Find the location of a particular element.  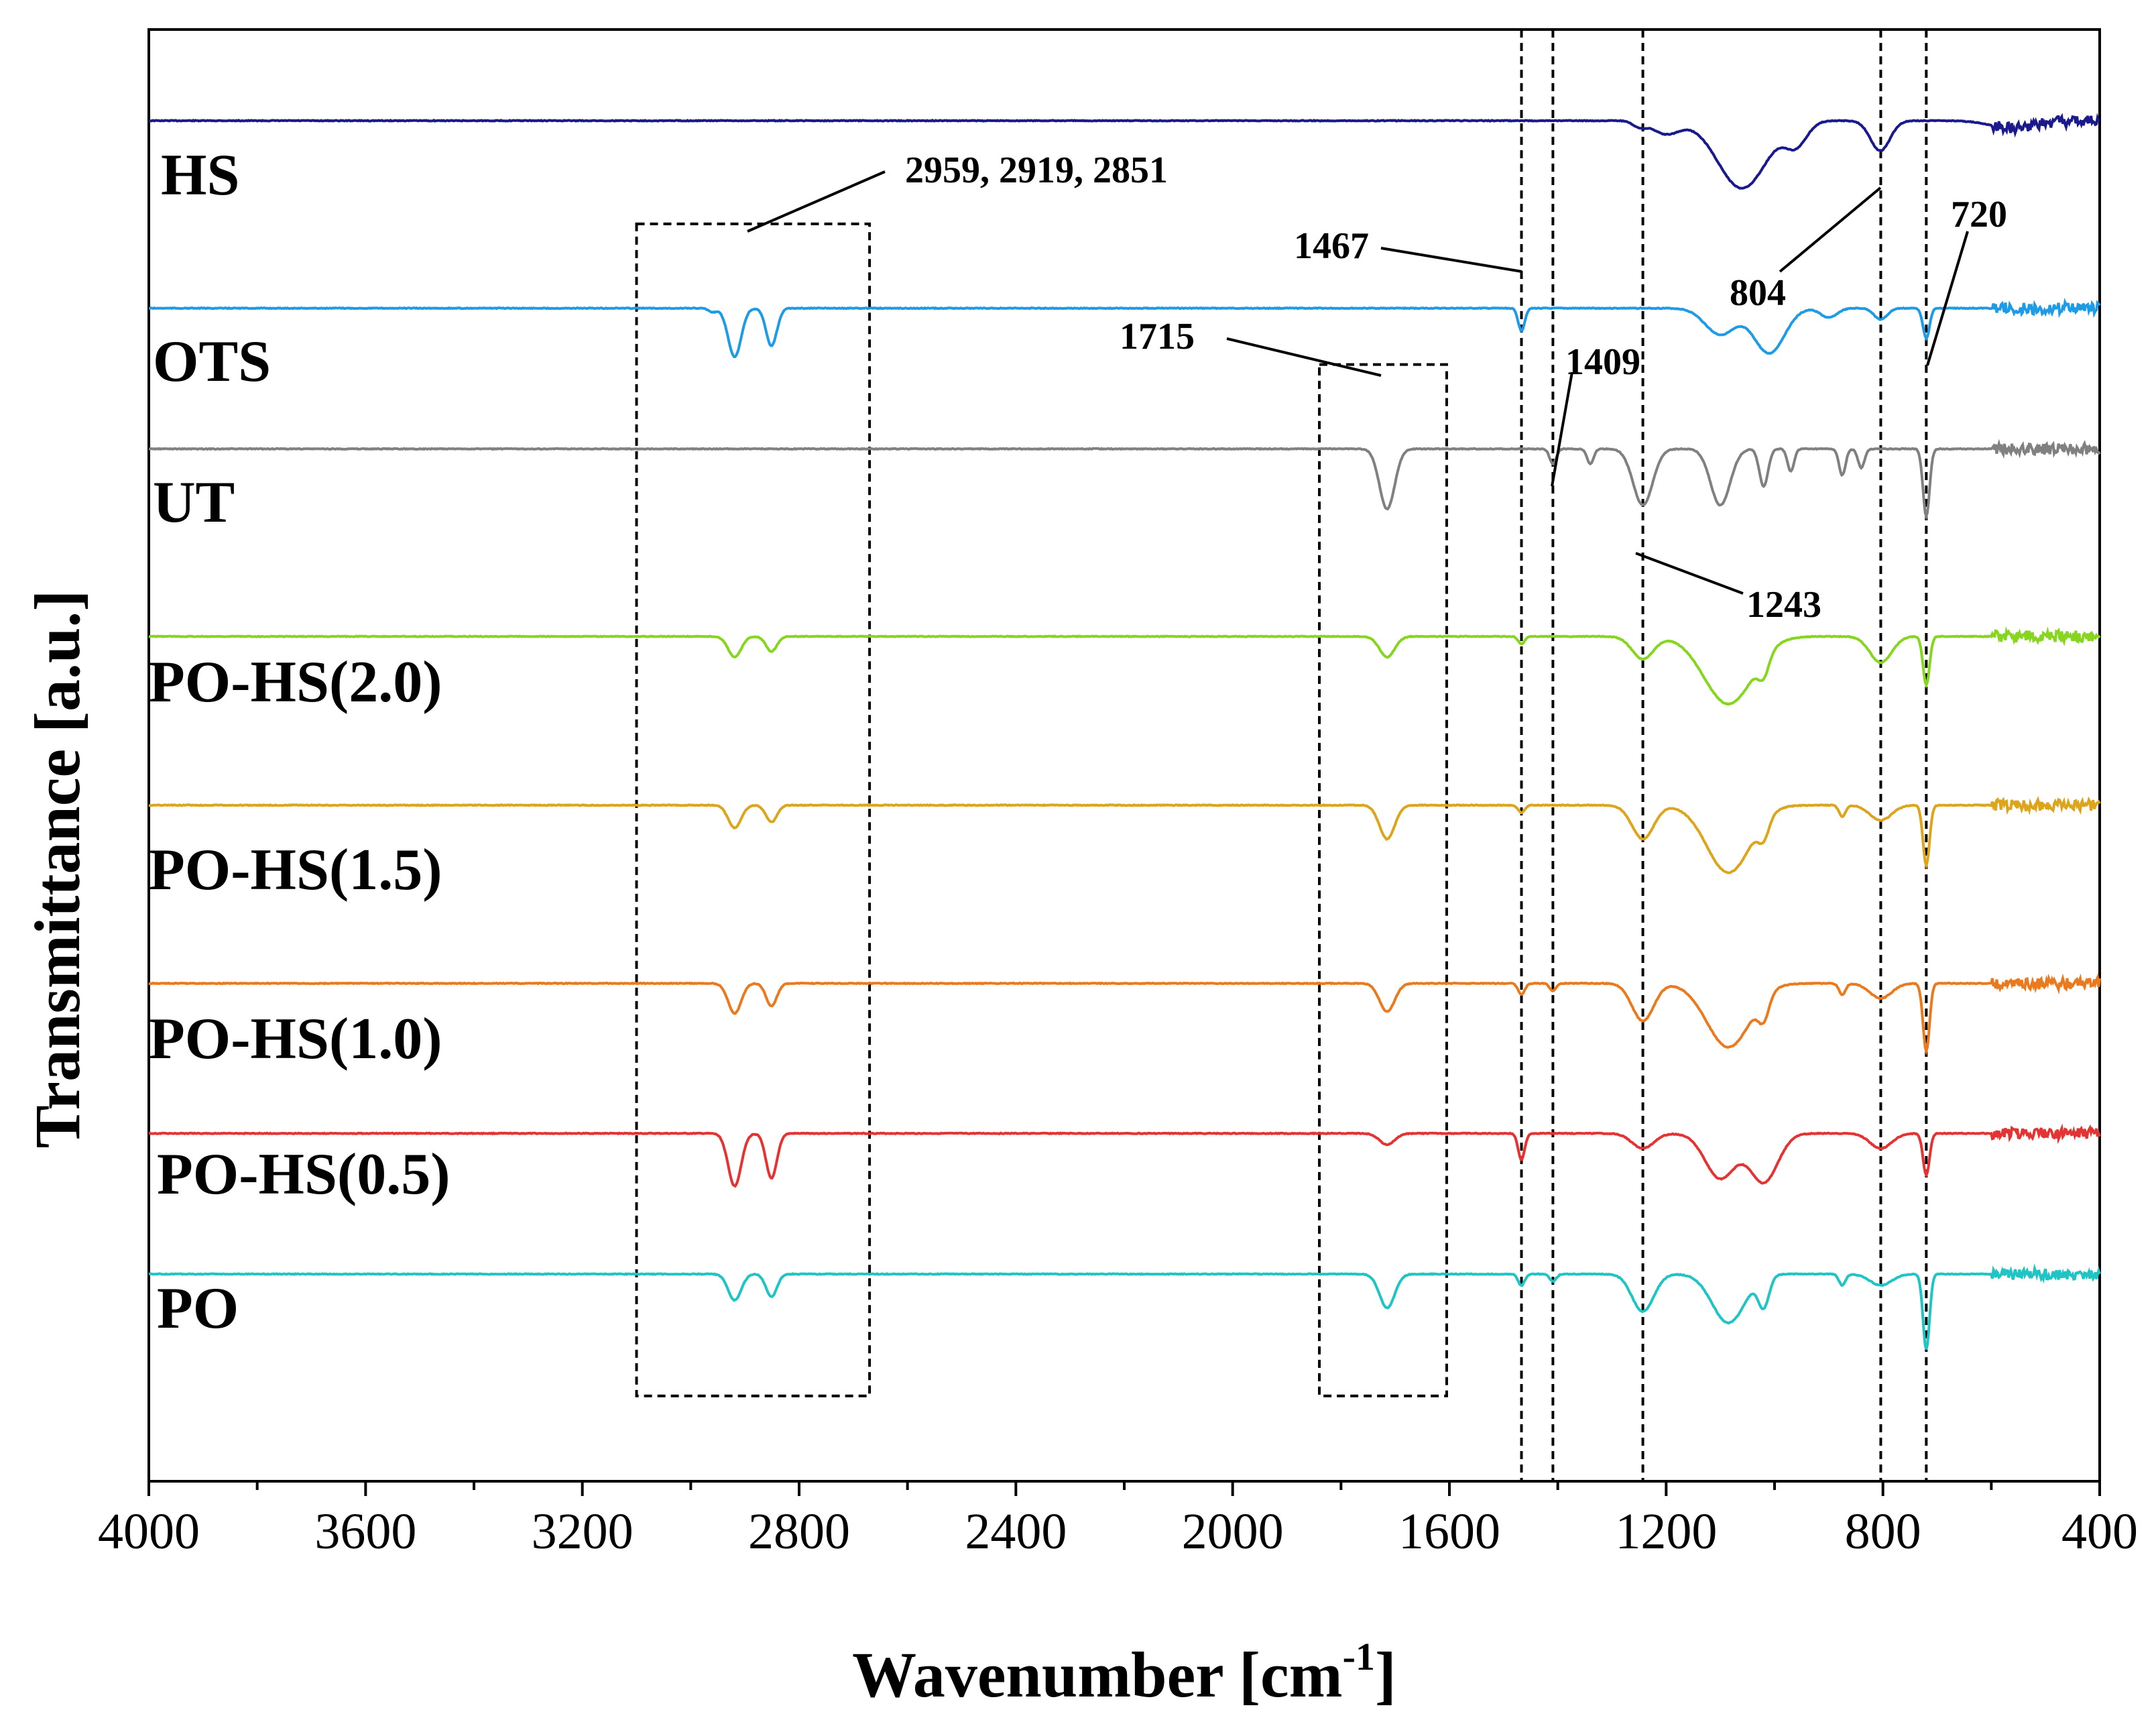

series-line-ut is located at coordinates (1124, 480).